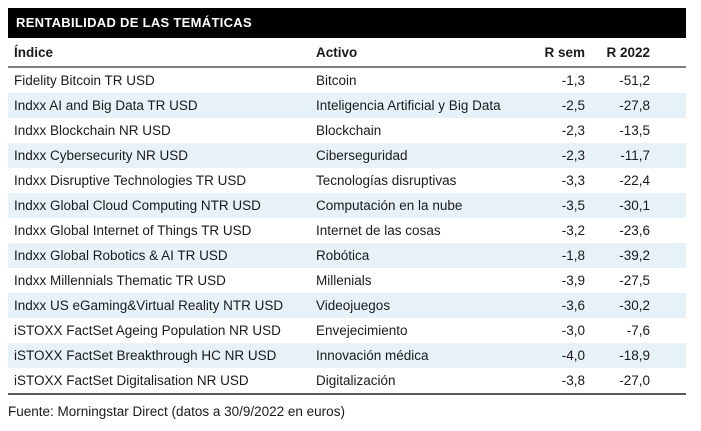 This screenshot has width=701, height=431. I want to click on cell-indice: Indxx Global Cloud Computing NTR USD, so click(137, 205).